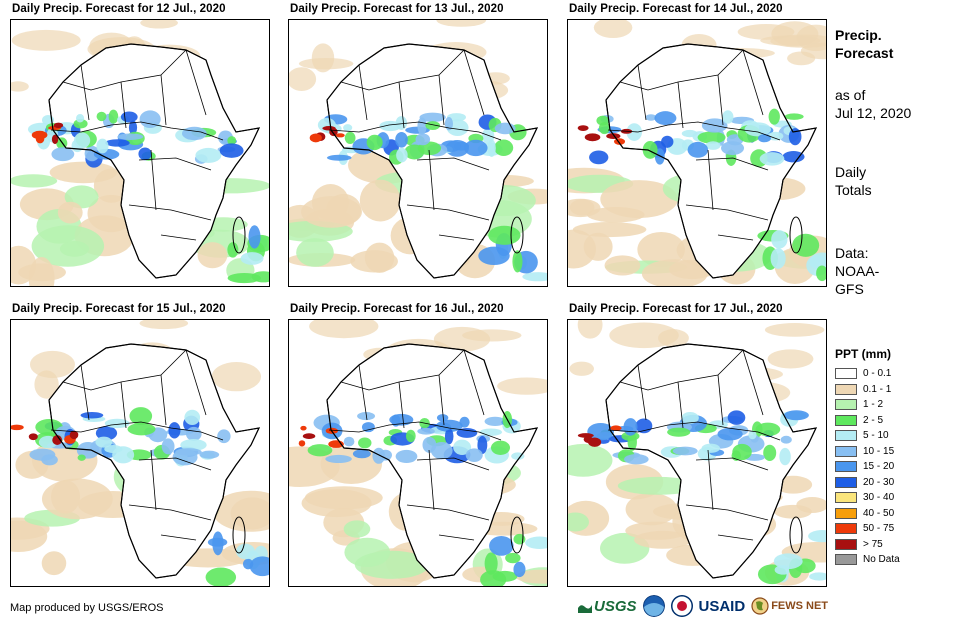  I want to click on usaid-logo: USAID, so click(722, 606).